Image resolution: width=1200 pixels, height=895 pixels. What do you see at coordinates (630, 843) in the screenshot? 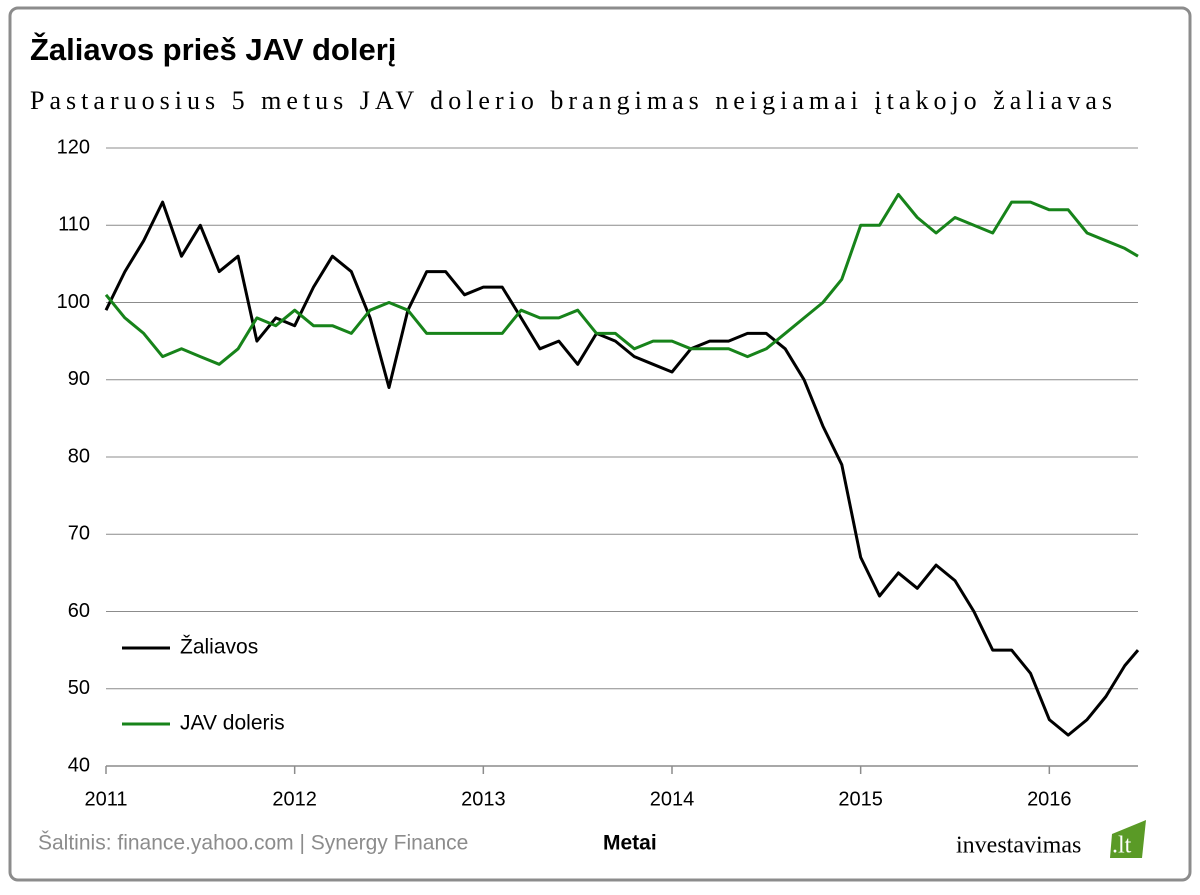
I see `x-axis-label: Metai` at bounding box center [630, 843].